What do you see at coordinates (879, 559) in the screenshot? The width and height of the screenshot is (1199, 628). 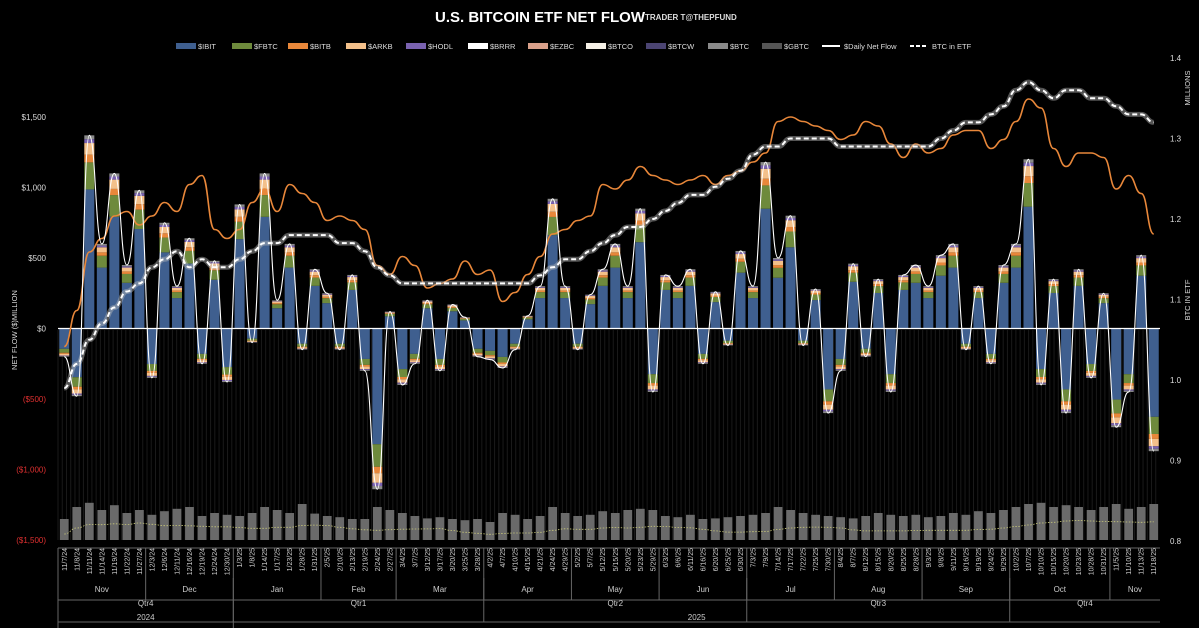 I see `x-tick-label: 8/15/25` at bounding box center [879, 559].